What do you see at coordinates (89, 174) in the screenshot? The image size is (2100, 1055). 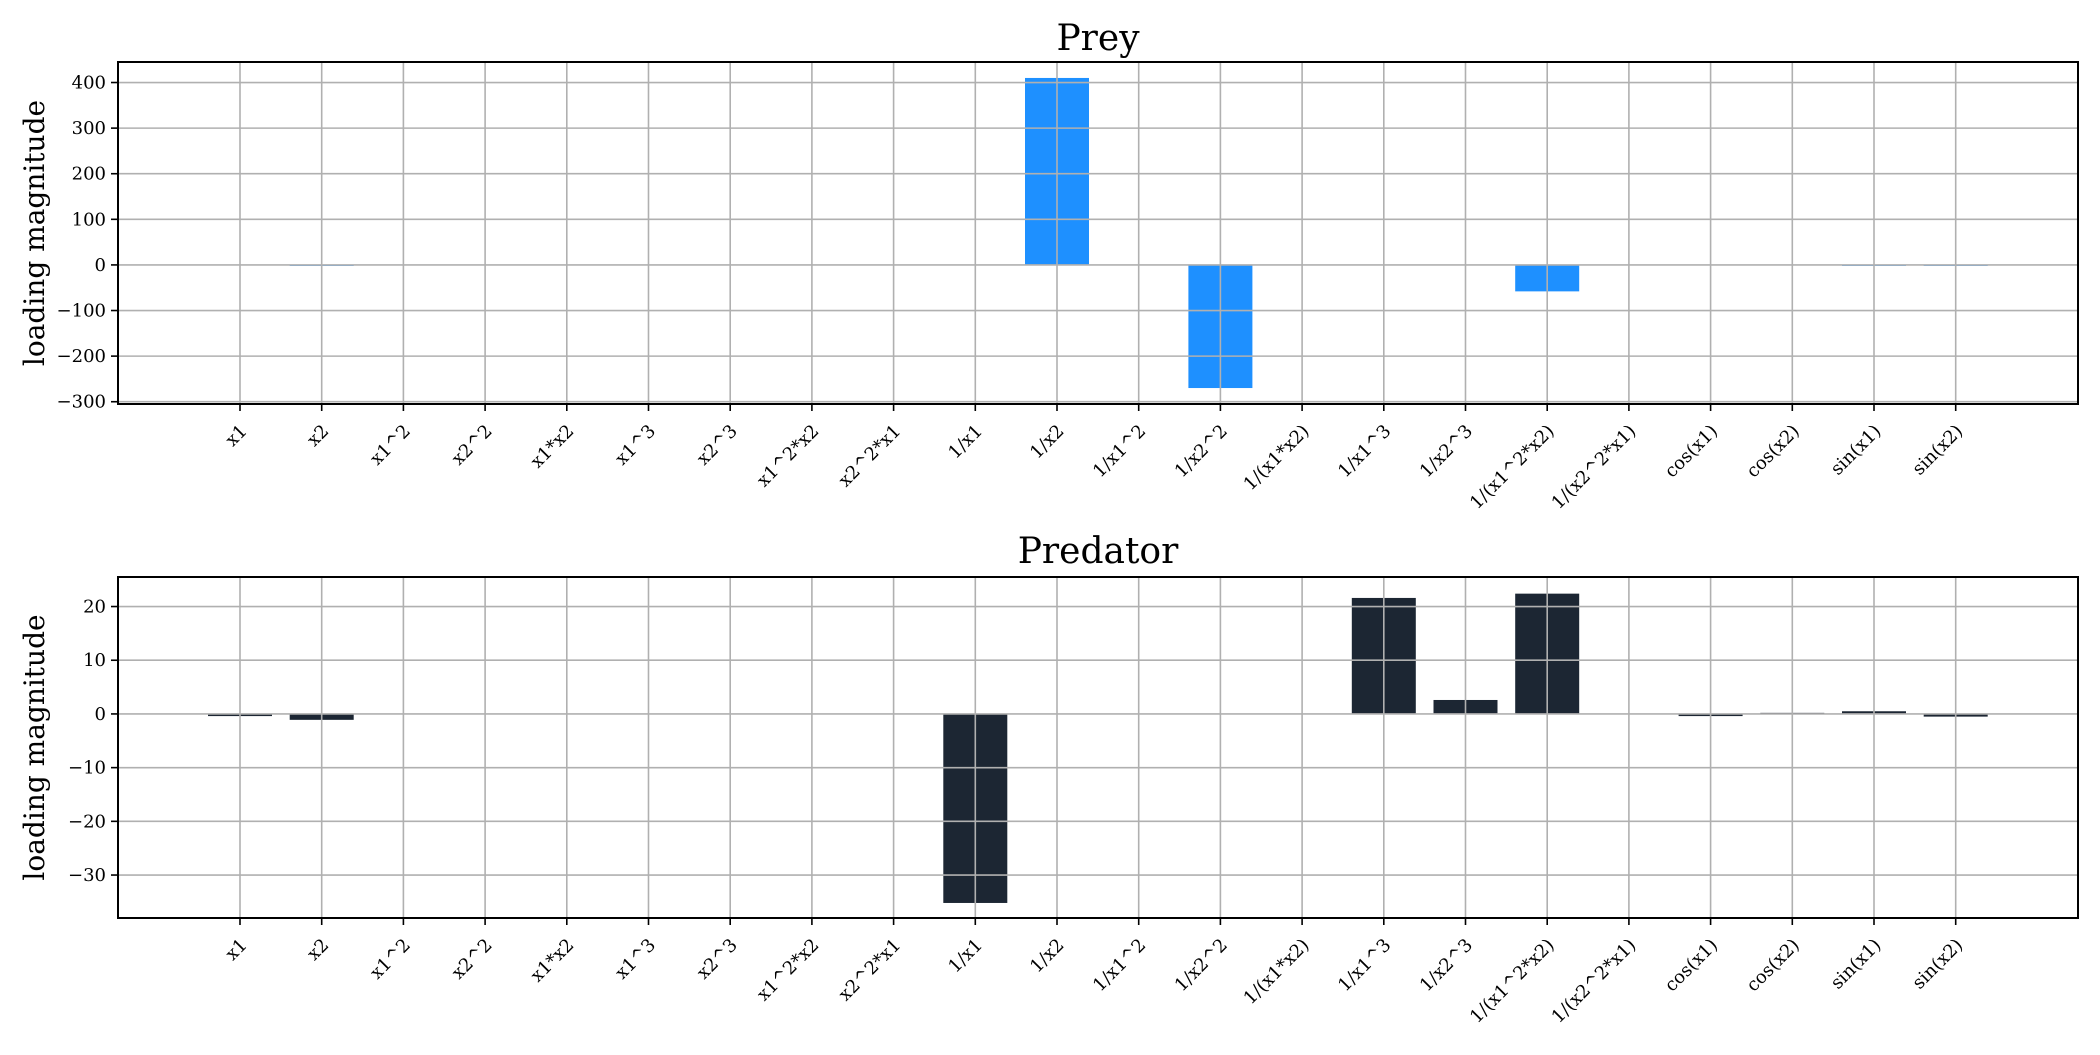 I see `y-tick-label: 200` at bounding box center [89, 174].